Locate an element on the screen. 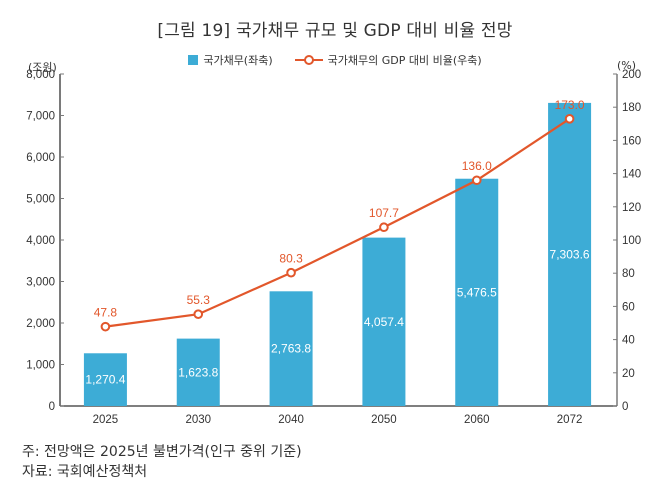  legend-bar-label: 국가채무(좌축) is located at coordinates (238, 60).